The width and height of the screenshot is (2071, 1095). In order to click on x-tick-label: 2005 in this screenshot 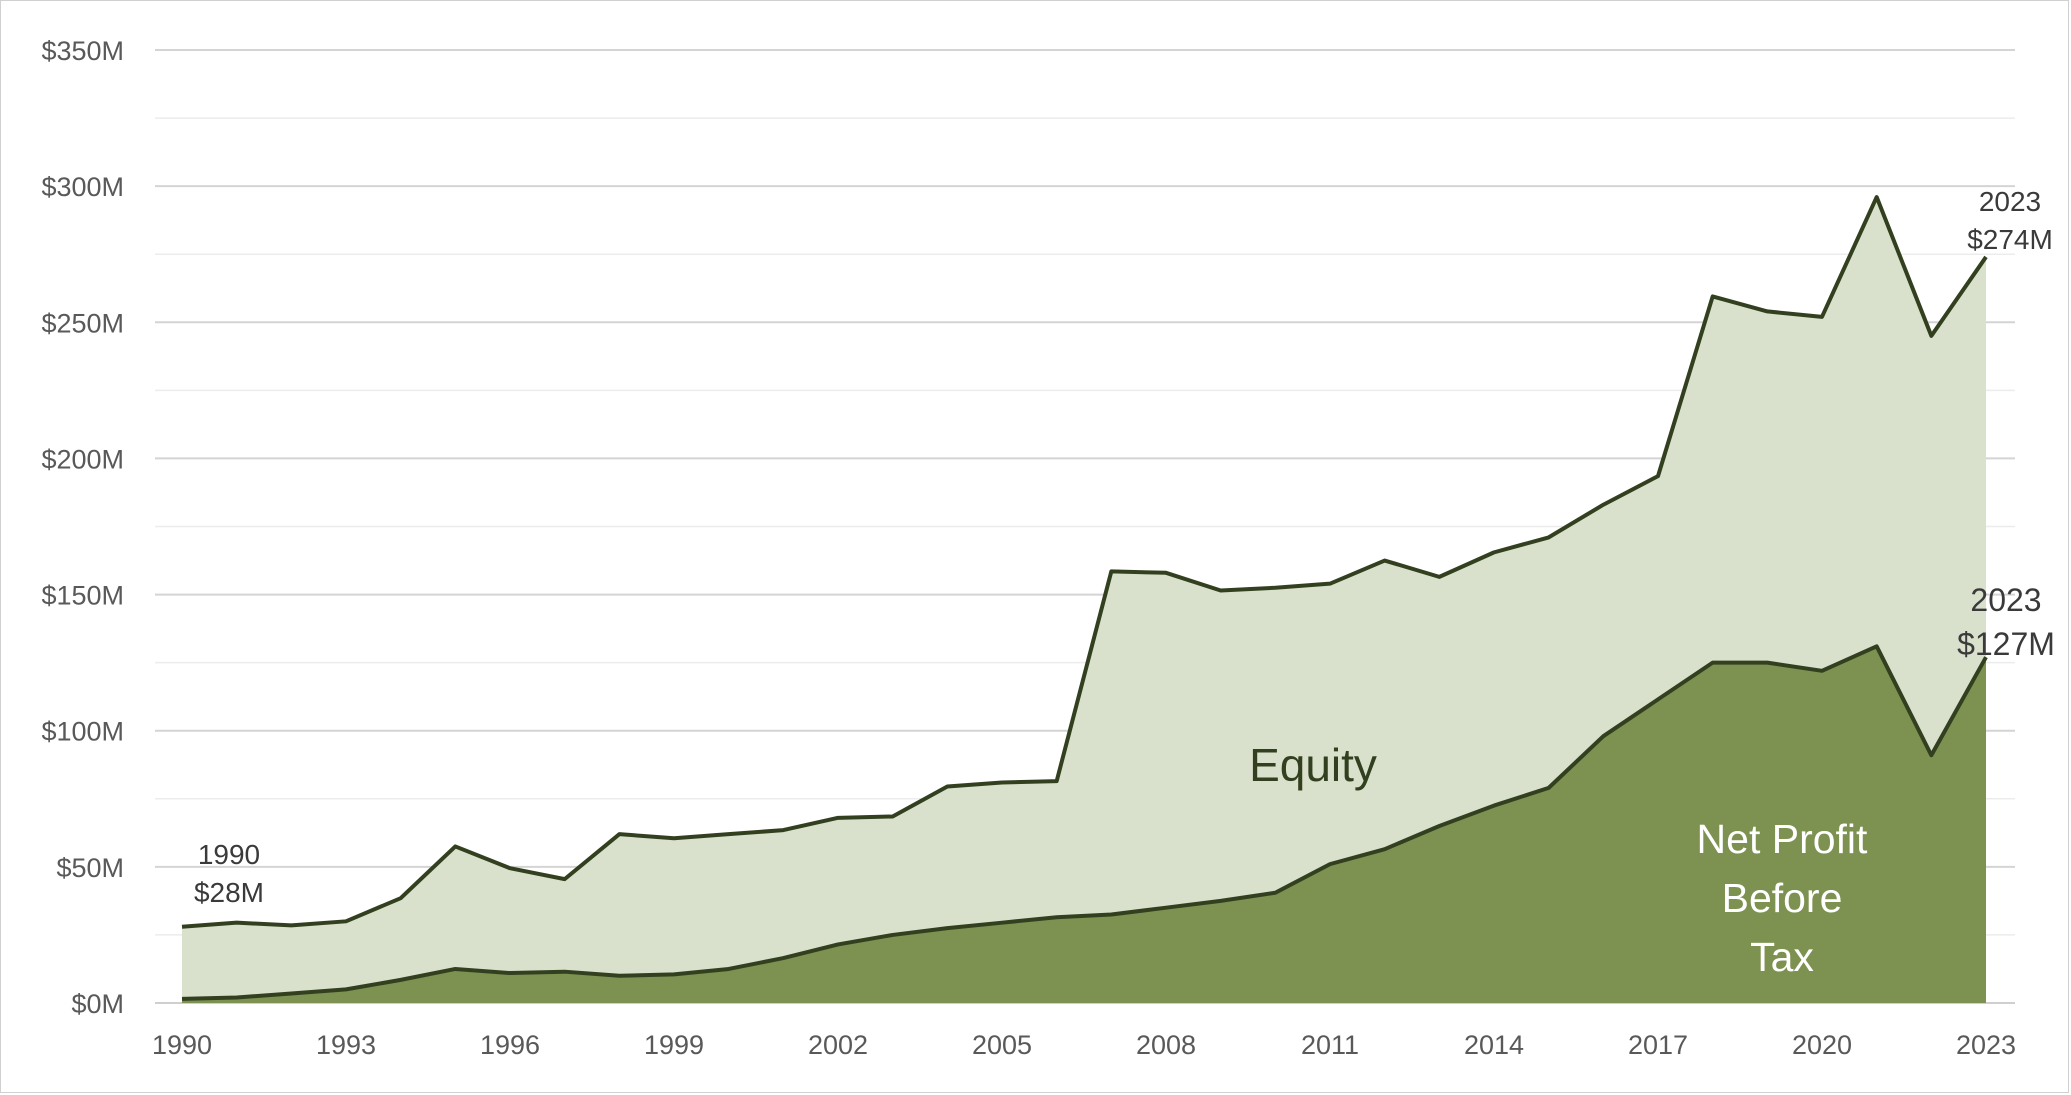, I will do `click(1002, 1045)`.